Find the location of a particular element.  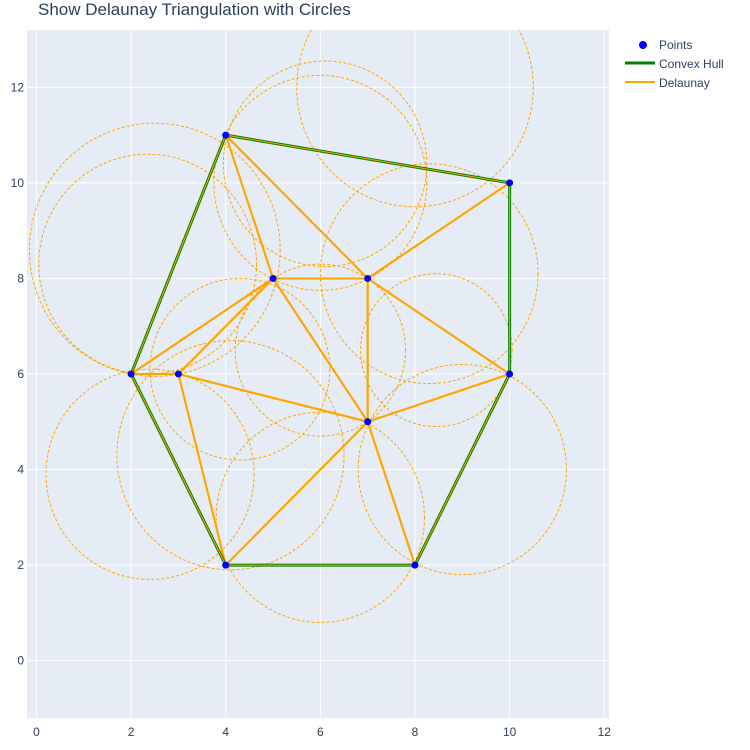

y-tick-label: 0 is located at coordinates (20, 661).